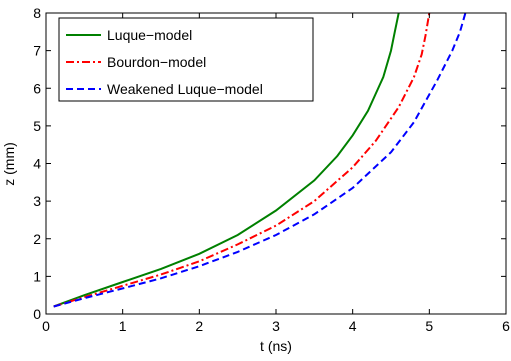  I want to click on legend-label-1: Luque−model, so click(149, 35).